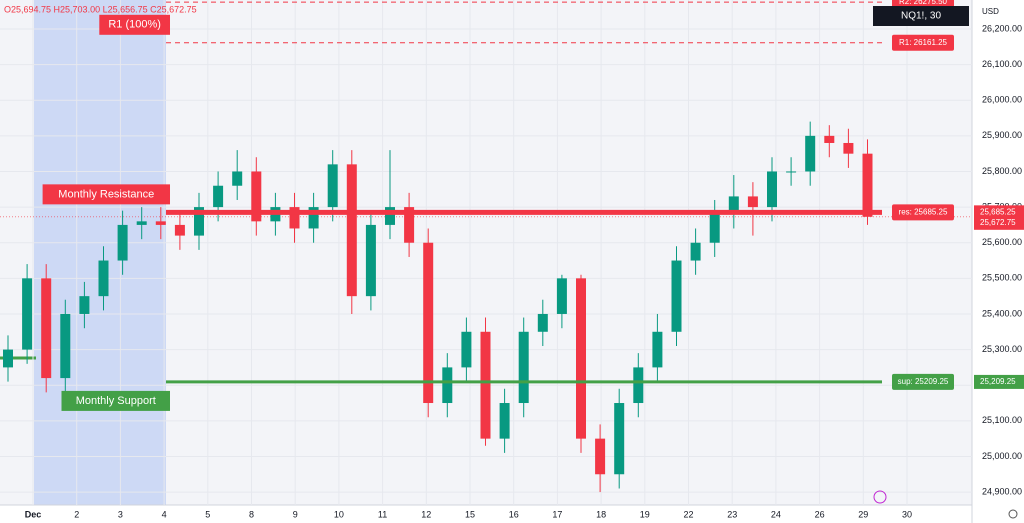 Image resolution: width=1024 pixels, height=523 pixels. What do you see at coordinates (1002, 171) in the screenshot?
I see `y-tick-label: 25,800.00` at bounding box center [1002, 171].